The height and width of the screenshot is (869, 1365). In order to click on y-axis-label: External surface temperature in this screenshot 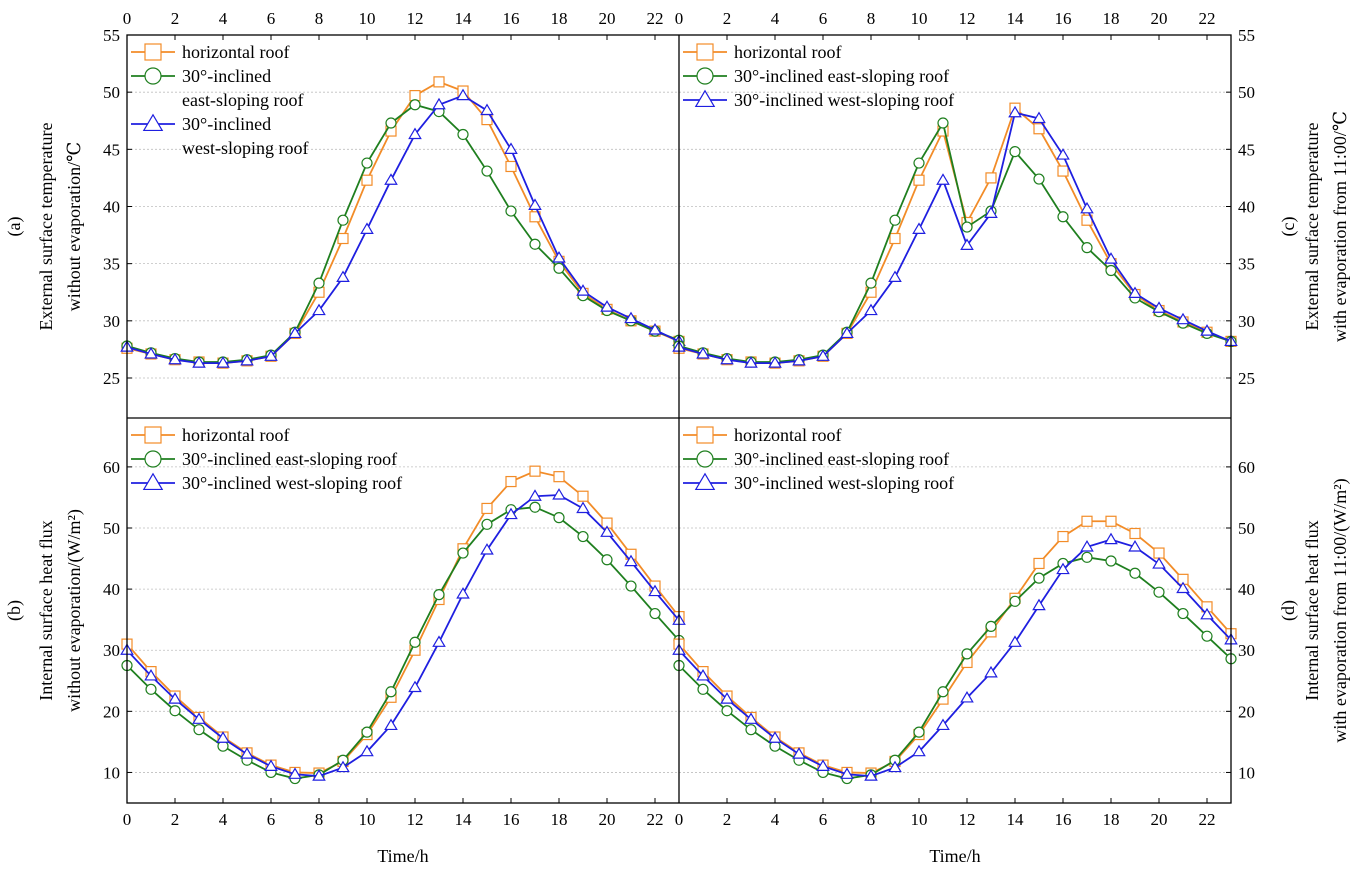, I will do `click(1312, 227)`.